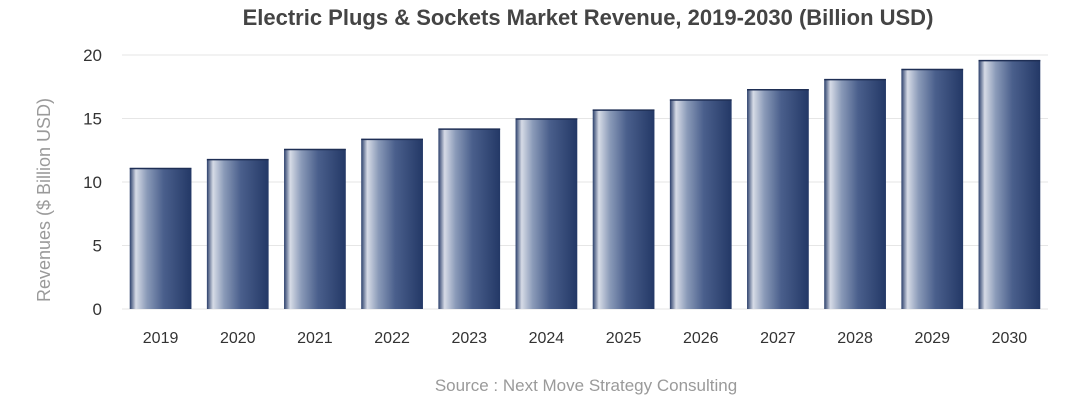  Describe the element at coordinates (97, 246) in the screenshot. I see `y-tick-label: 5` at that location.